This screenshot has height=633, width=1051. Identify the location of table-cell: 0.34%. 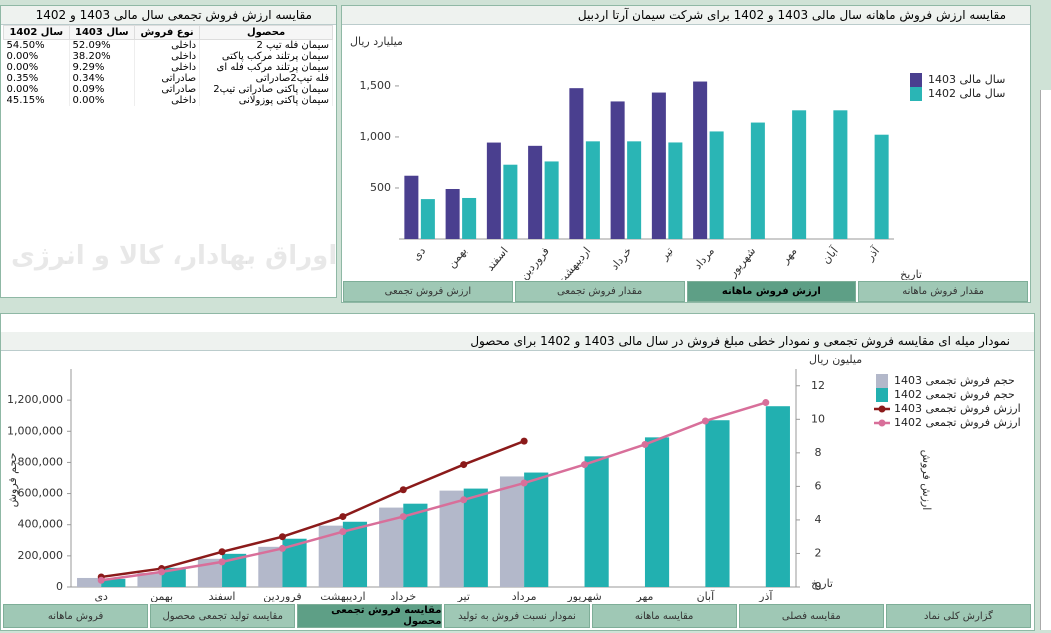
(102, 78).